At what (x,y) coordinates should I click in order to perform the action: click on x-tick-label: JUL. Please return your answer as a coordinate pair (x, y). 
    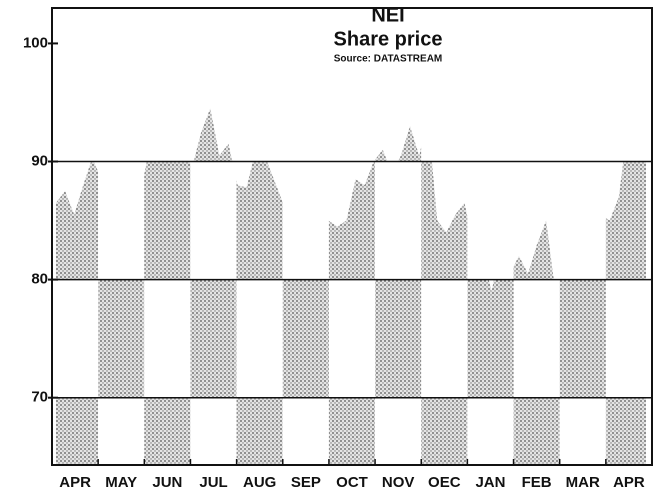
    Looking at the image, I should click on (213, 482).